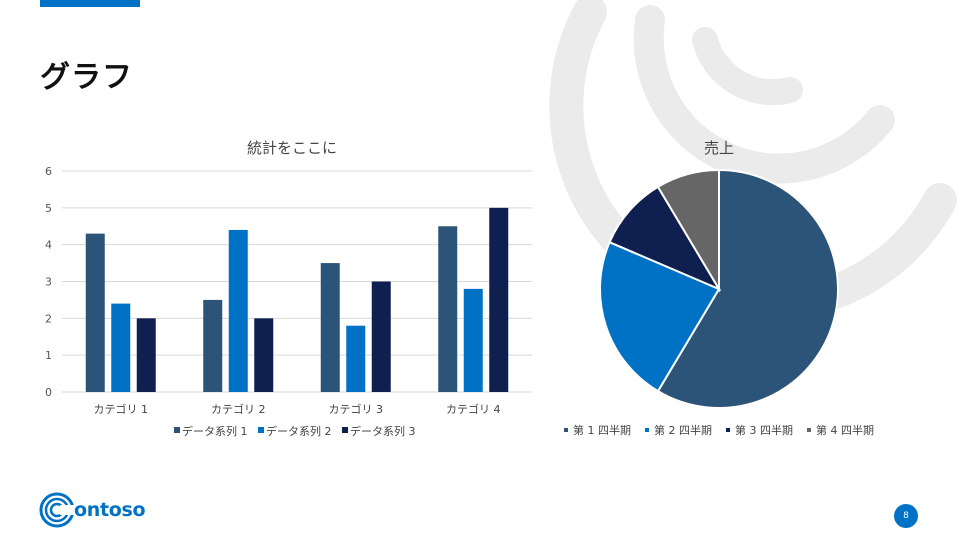 Image resolution: width=960 pixels, height=540 pixels. What do you see at coordinates (57, 510) in the screenshot?
I see `logo-c-icon` at bounding box center [57, 510].